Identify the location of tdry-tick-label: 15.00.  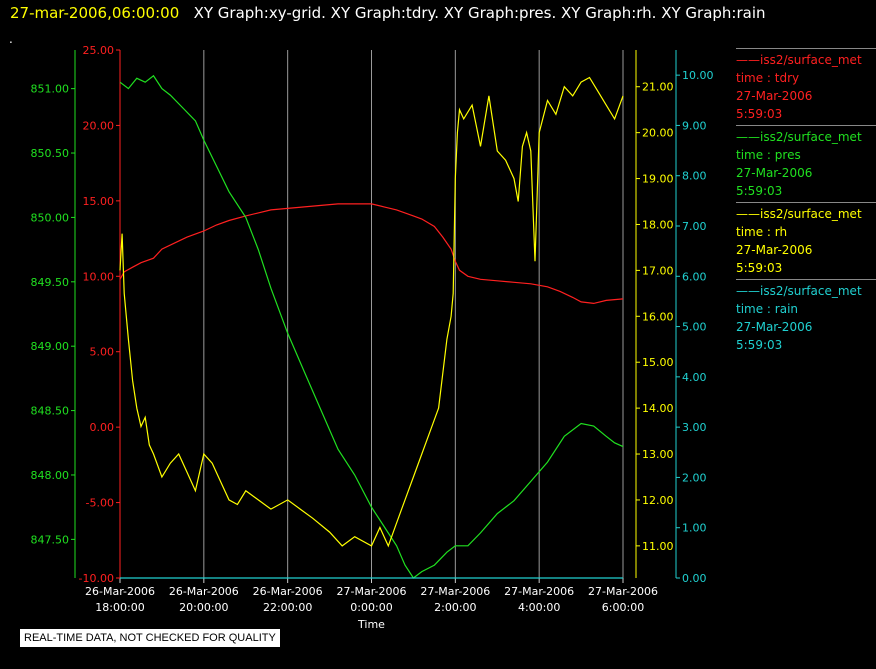
(99, 201).